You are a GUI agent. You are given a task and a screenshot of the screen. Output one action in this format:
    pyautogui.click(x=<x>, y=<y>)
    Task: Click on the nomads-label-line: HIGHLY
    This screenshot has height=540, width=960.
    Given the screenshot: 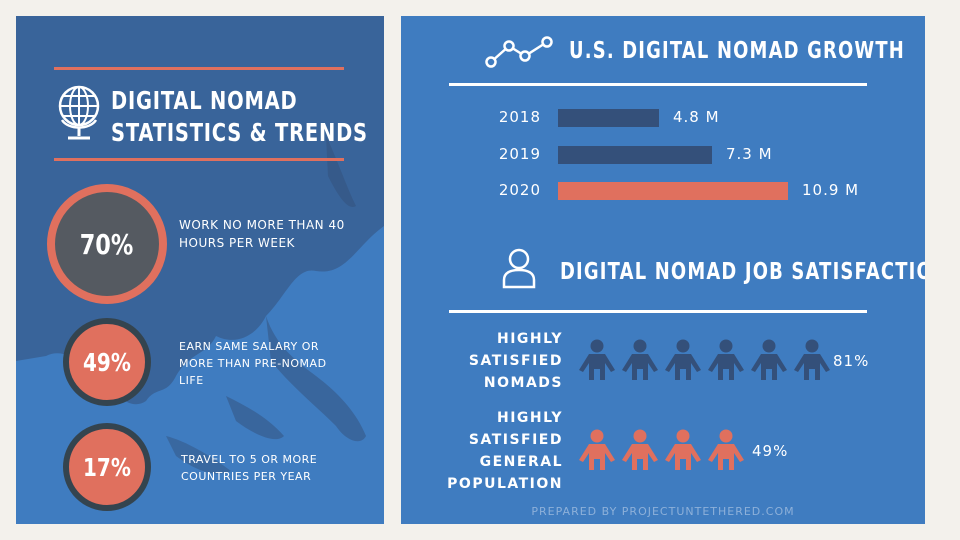 What is the action you would take?
    pyautogui.click(x=529, y=339)
    